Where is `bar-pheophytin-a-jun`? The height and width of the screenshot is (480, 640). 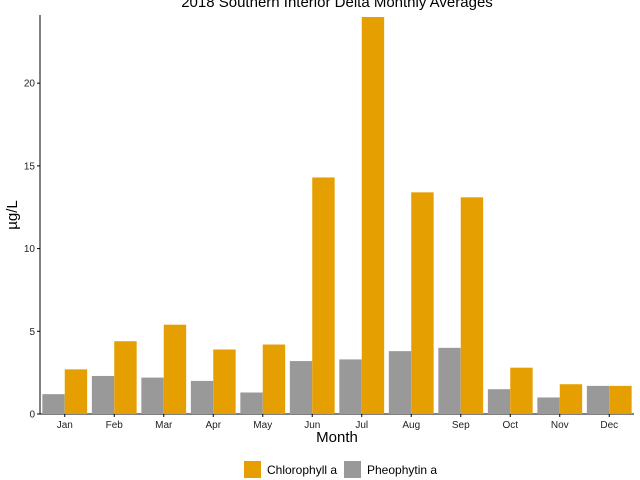 bar-pheophytin-a-jun is located at coordinates (301, 387).